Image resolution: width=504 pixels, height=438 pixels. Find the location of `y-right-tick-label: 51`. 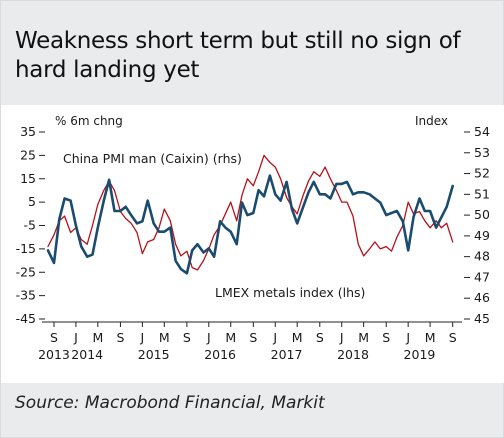

y-right-tick-label: 51 is located at coordinates (482, 193).